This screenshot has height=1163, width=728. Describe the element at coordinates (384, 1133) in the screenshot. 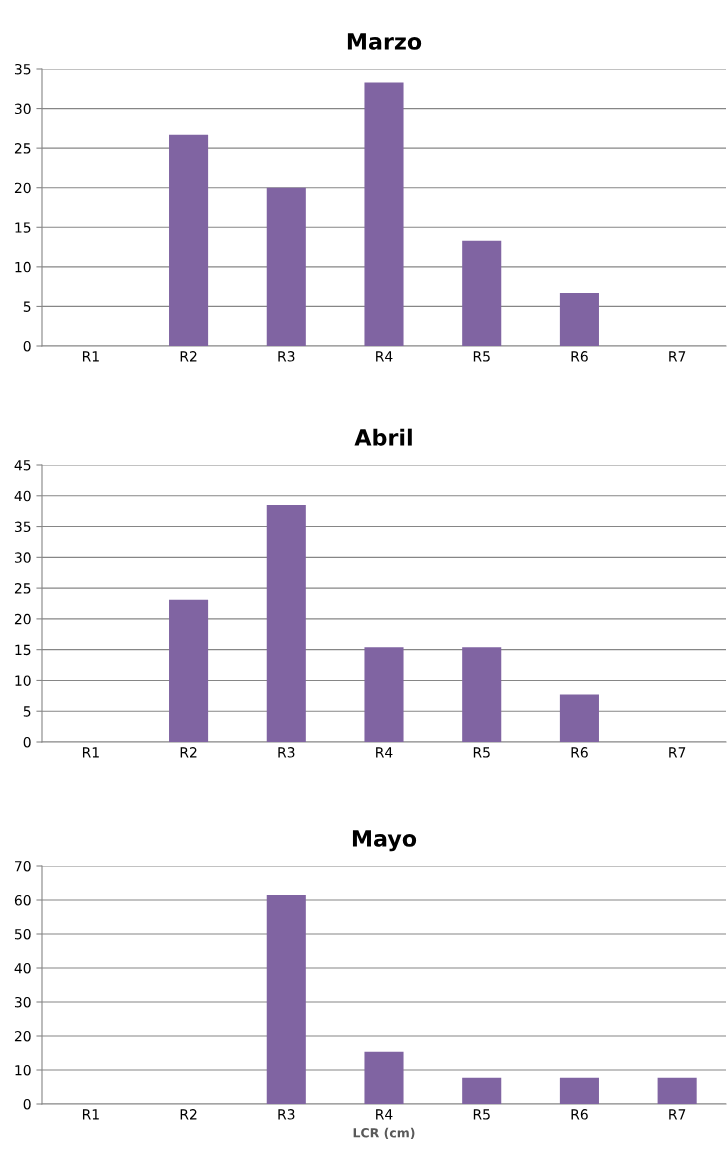

I see `x-axis-title: LCR (cm)` at that location.